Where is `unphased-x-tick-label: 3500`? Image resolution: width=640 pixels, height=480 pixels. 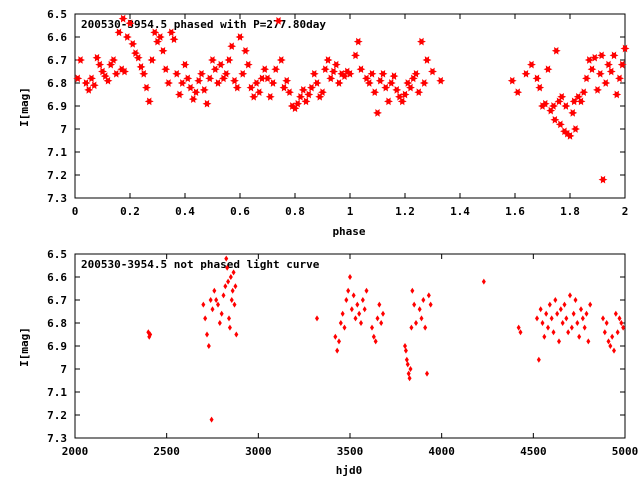
unphased-x-tick-label: 3500 is located at coordinates (350, 451).